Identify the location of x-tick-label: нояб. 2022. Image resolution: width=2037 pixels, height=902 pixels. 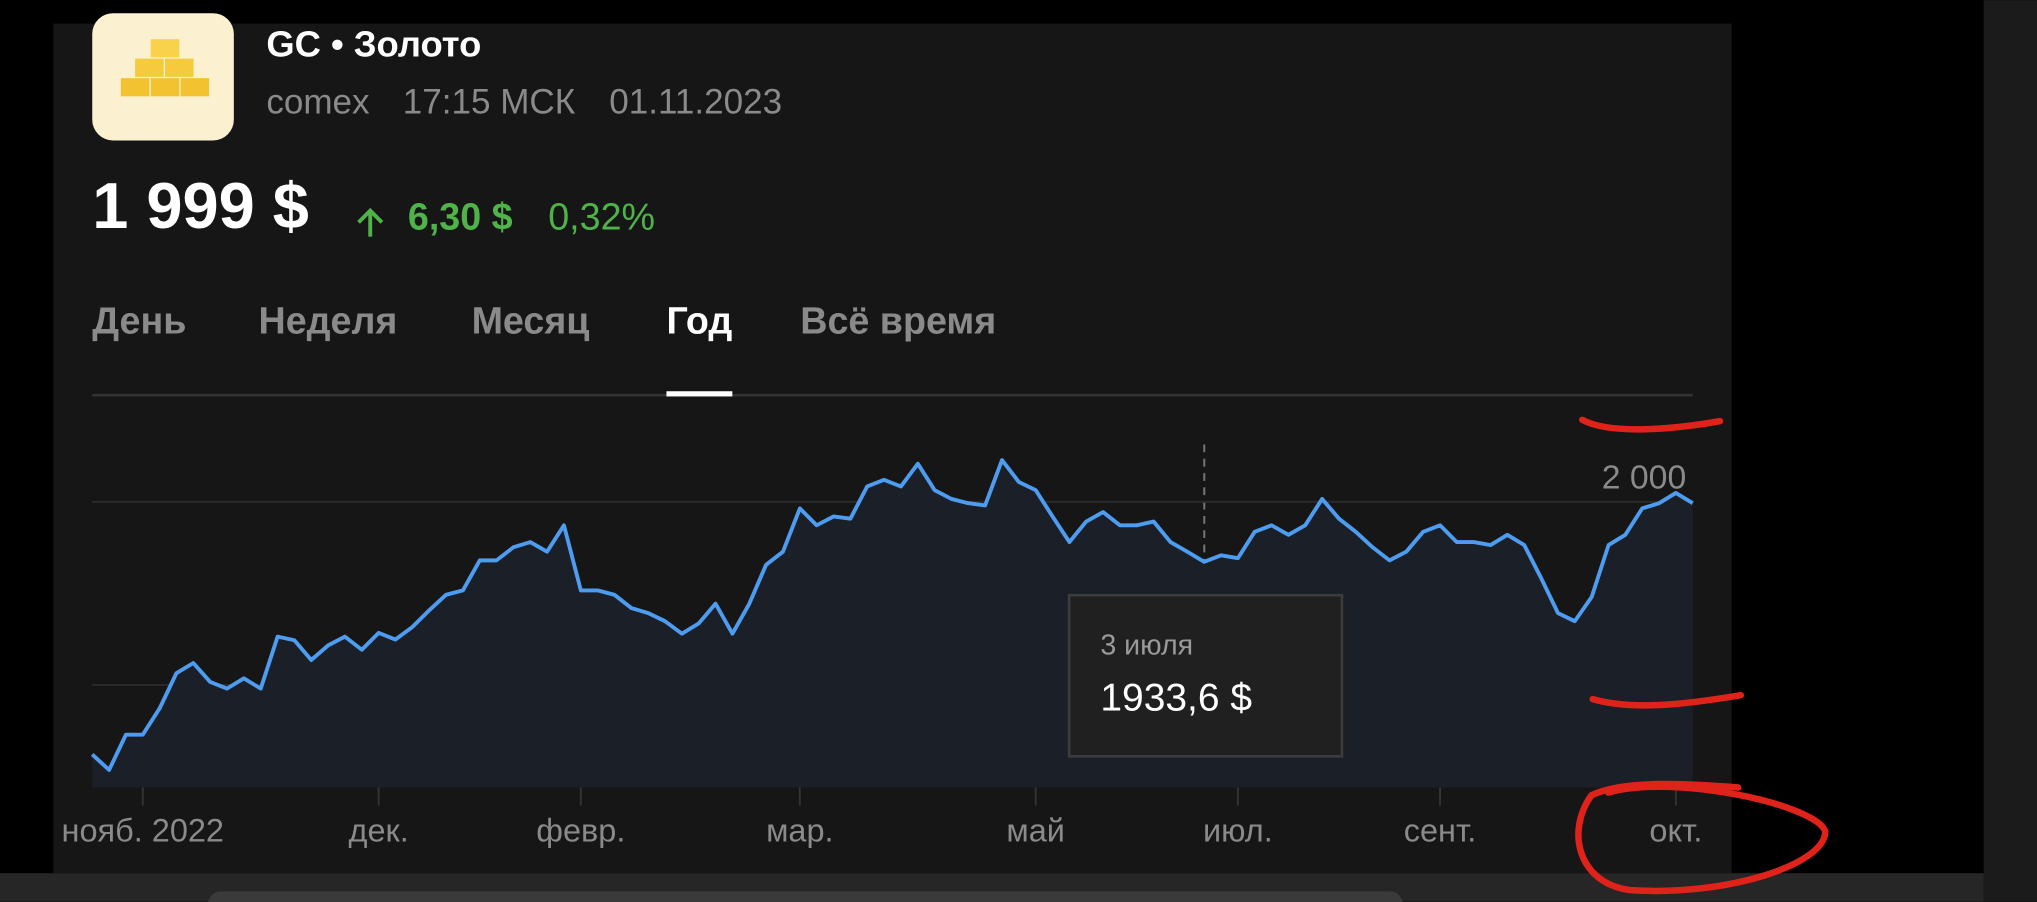
(143, 831).